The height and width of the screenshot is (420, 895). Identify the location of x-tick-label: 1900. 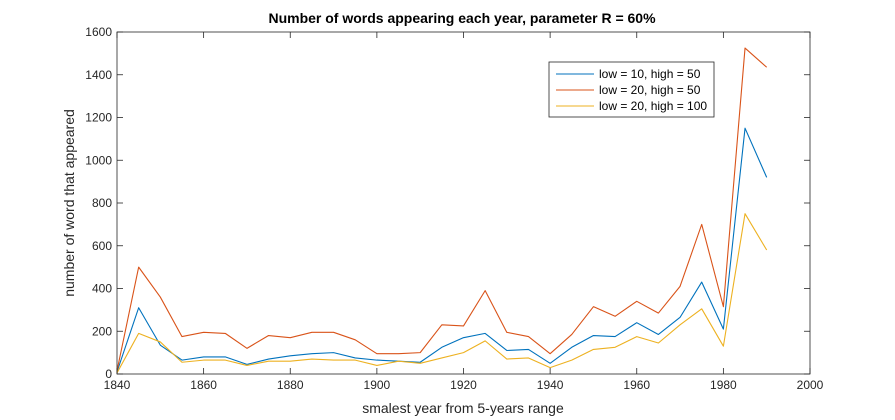
(377, 385).